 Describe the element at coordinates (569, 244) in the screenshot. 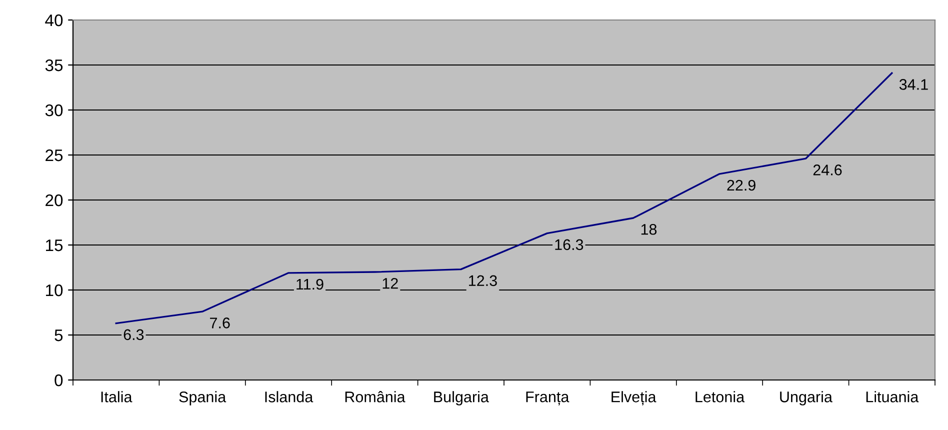

I see `data-label: 16.3` at that location.